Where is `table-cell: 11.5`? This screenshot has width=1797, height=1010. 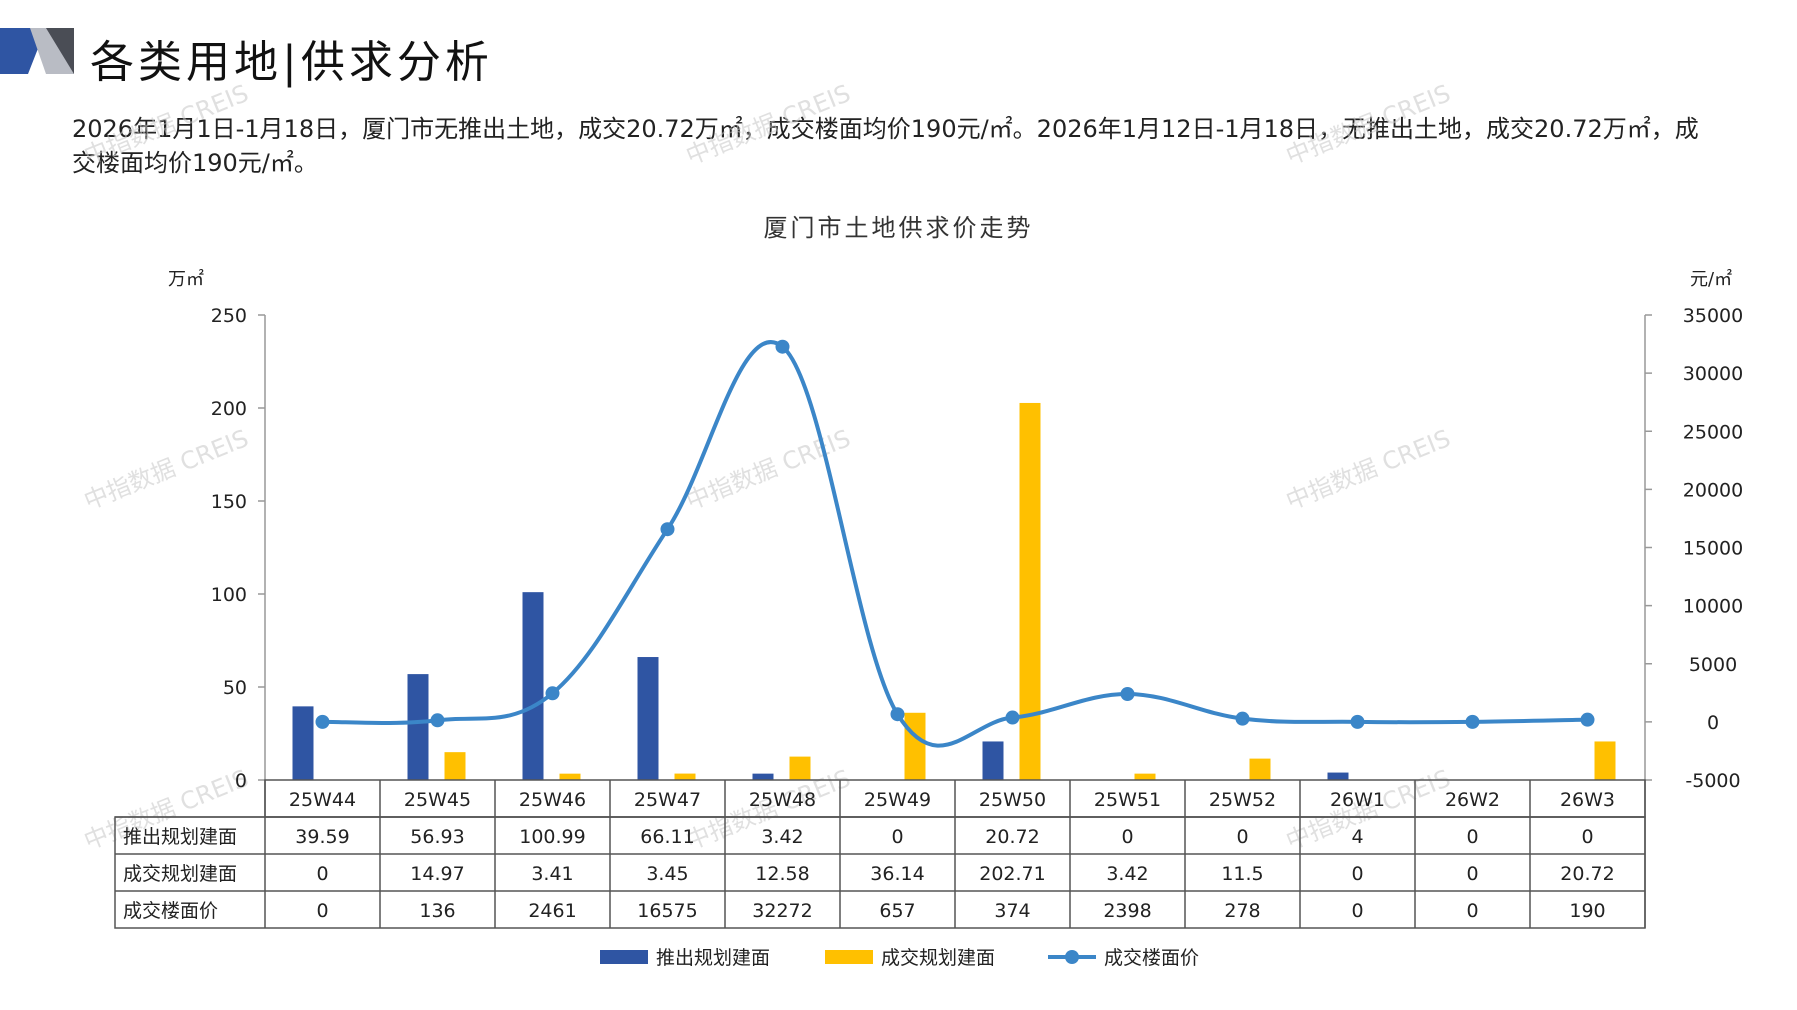
table-cell: 11.5 is located at coordinates (1242, 874).